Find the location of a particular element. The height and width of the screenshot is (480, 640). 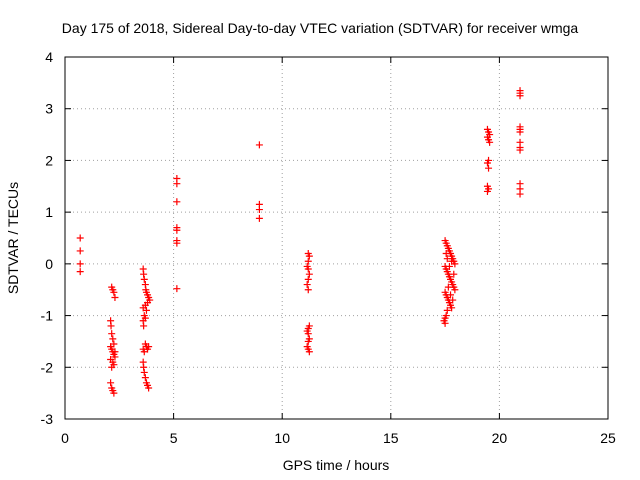

y-tick-label: 2 is located at coordinates (49, 160).